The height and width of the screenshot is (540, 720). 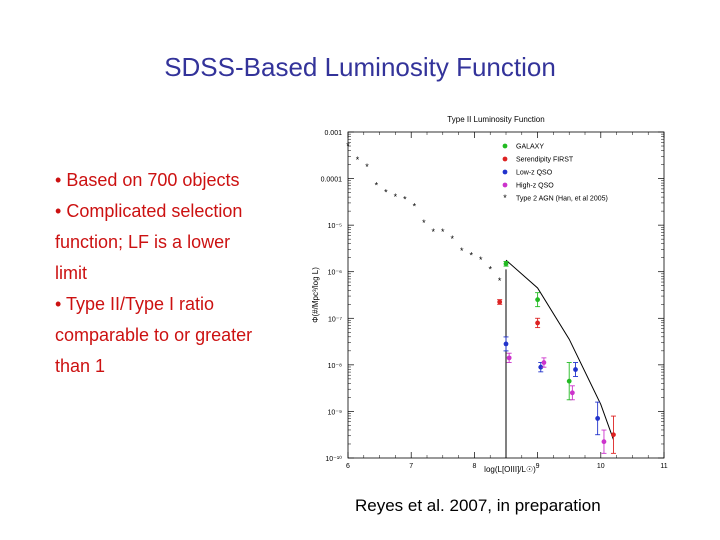 I want to click on x-axis-label: log(L[OIII]/L☉), so click(x=510, y=469).